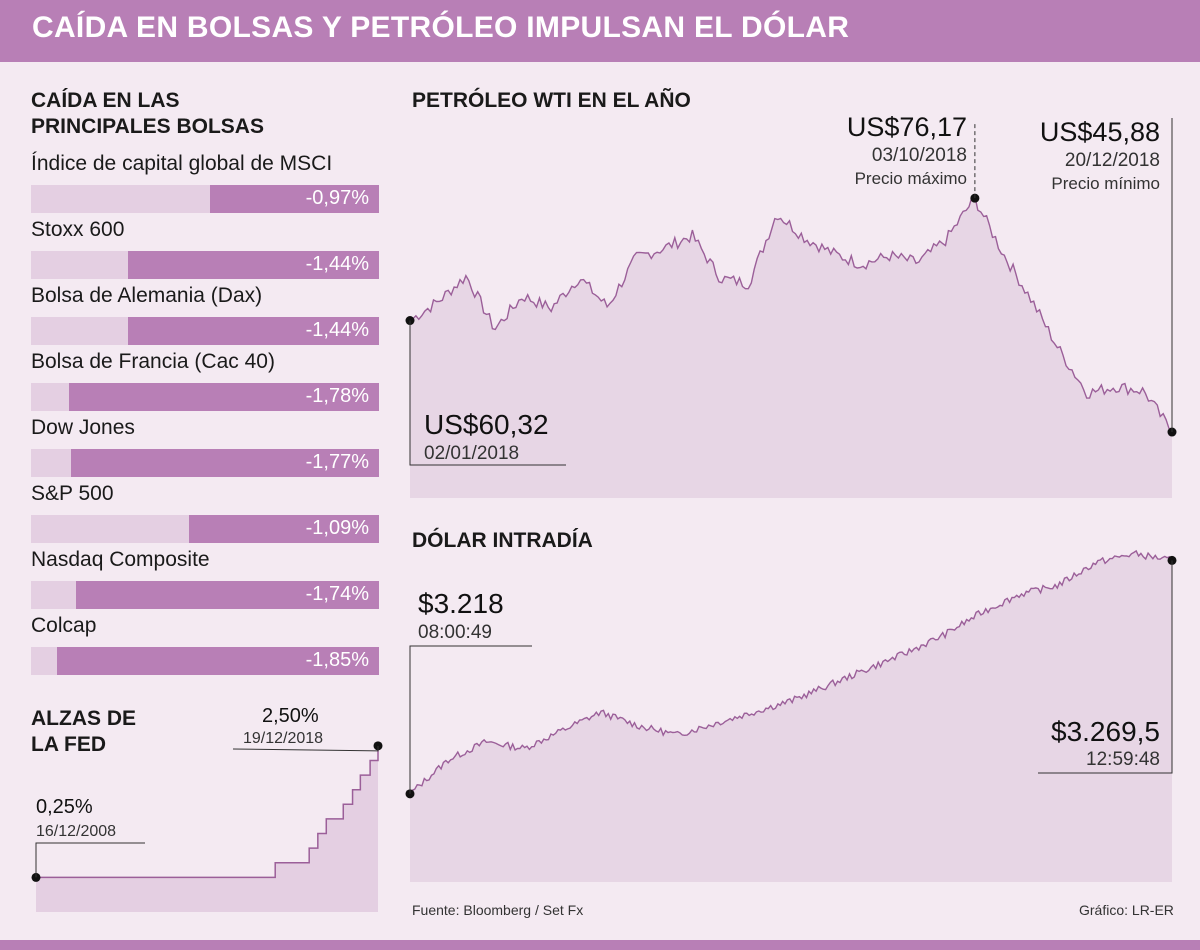  Describe the element at coordinates (1126, 910) in the screenshot. I see `credit-note: Gráfico: LR-ER` at that location.